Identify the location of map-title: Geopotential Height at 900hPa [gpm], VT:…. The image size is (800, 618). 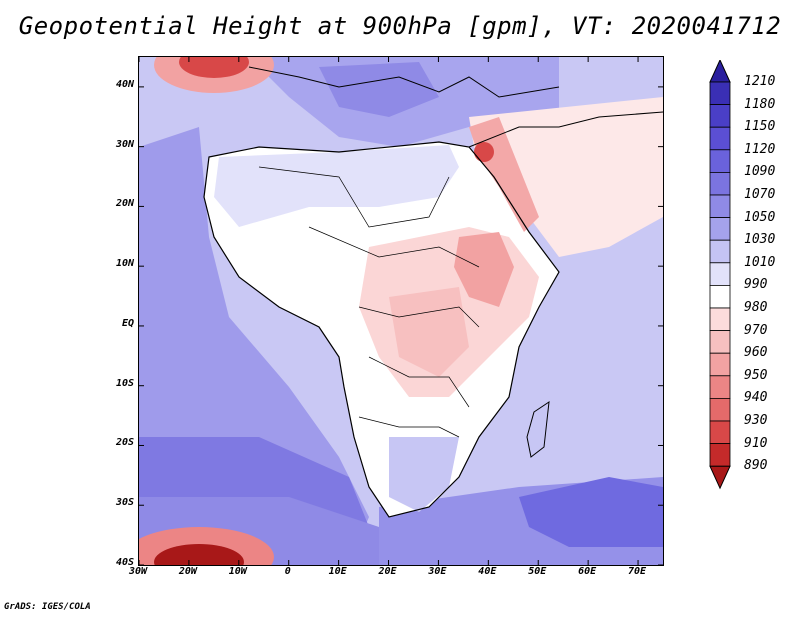
(400, 26).